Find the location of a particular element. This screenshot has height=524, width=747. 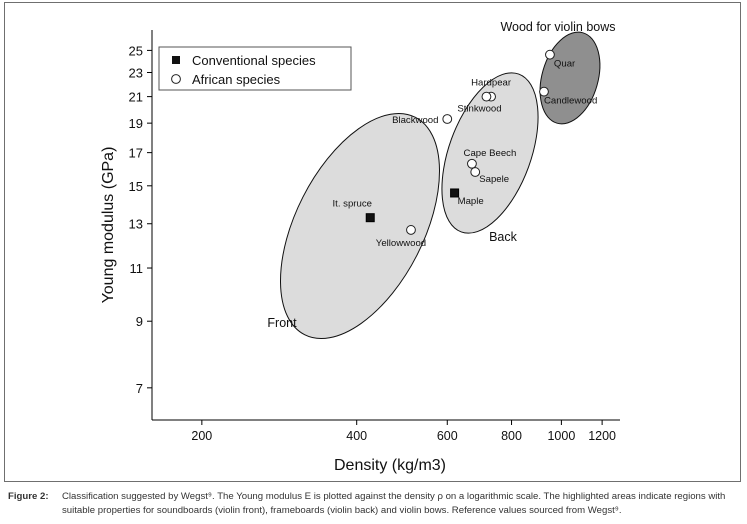

point-maple is located at coordinates (455, 193).